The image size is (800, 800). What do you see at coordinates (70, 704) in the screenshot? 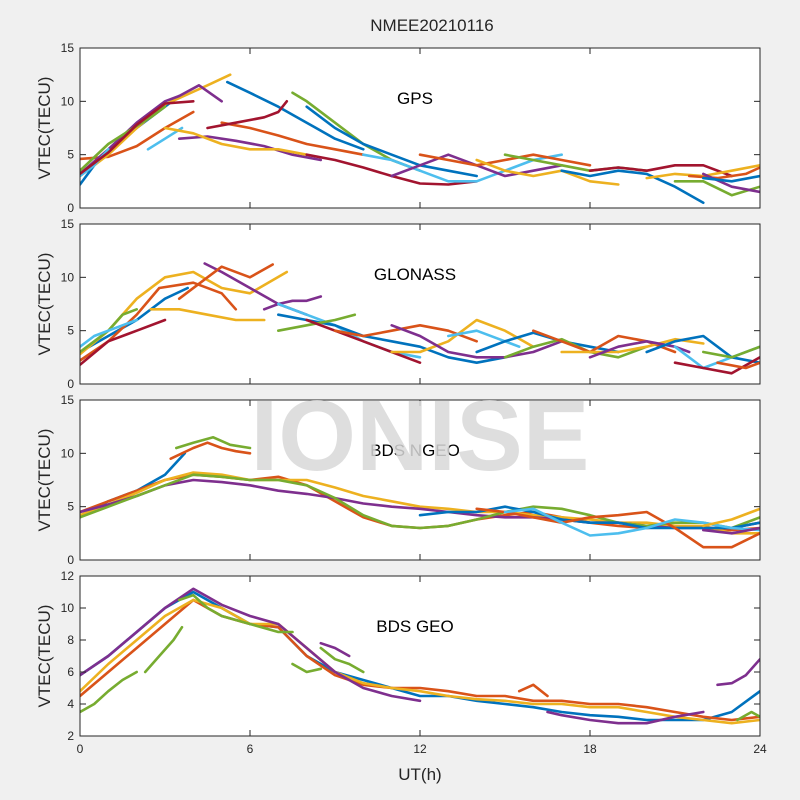
I see `y-tick-label: 4` at bounding box center [70, 704].